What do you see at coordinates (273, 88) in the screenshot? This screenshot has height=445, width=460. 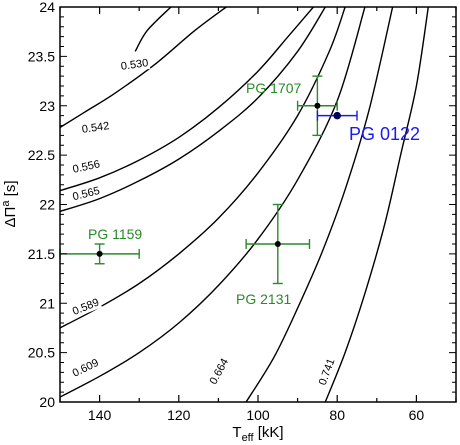 I see `star-label: PG 1707` at bounding box center [273, 88].